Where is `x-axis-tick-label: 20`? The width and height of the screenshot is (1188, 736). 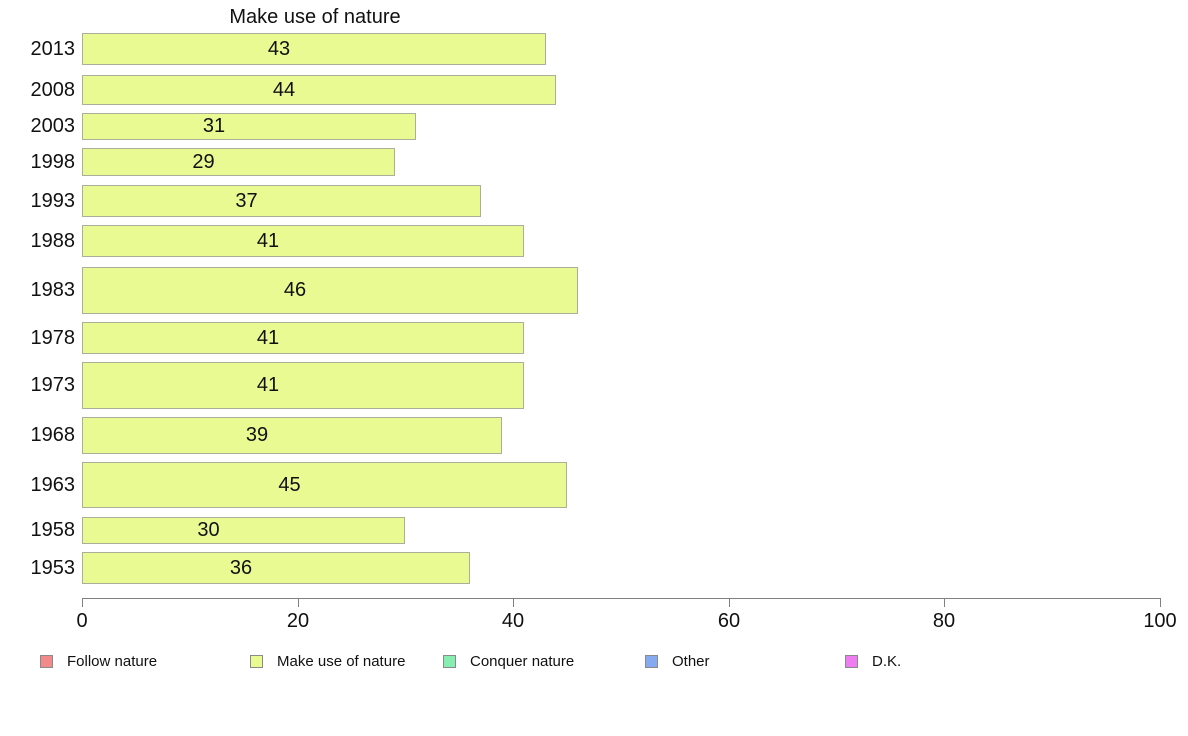 x-axis-tick-label: 20 is located at coordinates (298, 621).